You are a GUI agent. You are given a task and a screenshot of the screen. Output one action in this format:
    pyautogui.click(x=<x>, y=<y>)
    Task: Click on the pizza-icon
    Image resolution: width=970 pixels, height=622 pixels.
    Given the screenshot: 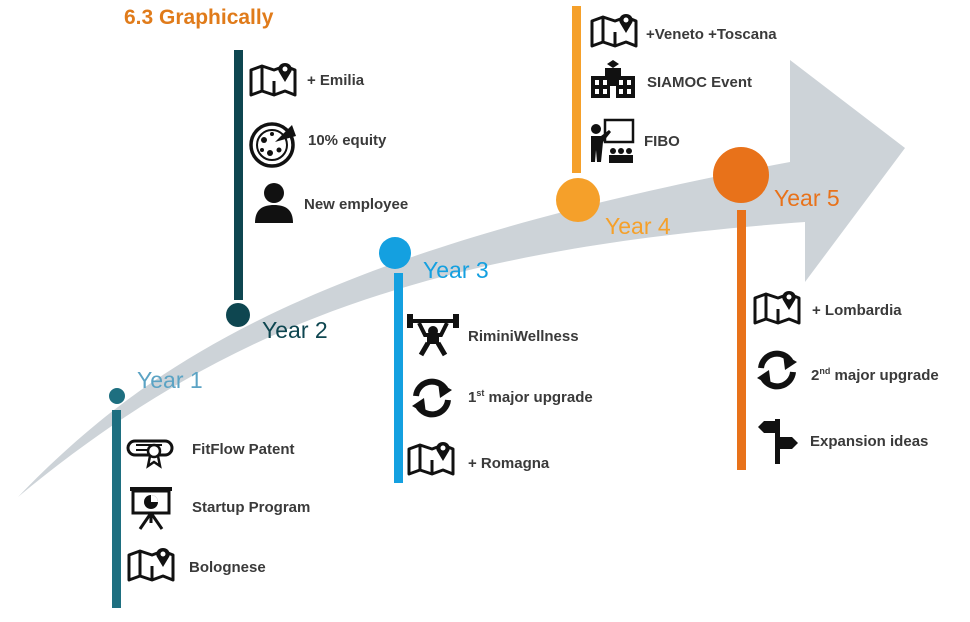 What is the action you would take?
    pyautogui.click(x=272, y=145)
    